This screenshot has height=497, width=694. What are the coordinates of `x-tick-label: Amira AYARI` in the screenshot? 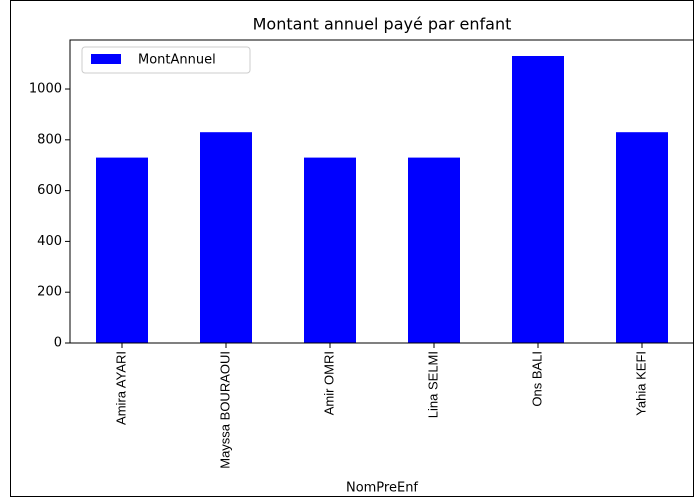 It's located at (120, 388).